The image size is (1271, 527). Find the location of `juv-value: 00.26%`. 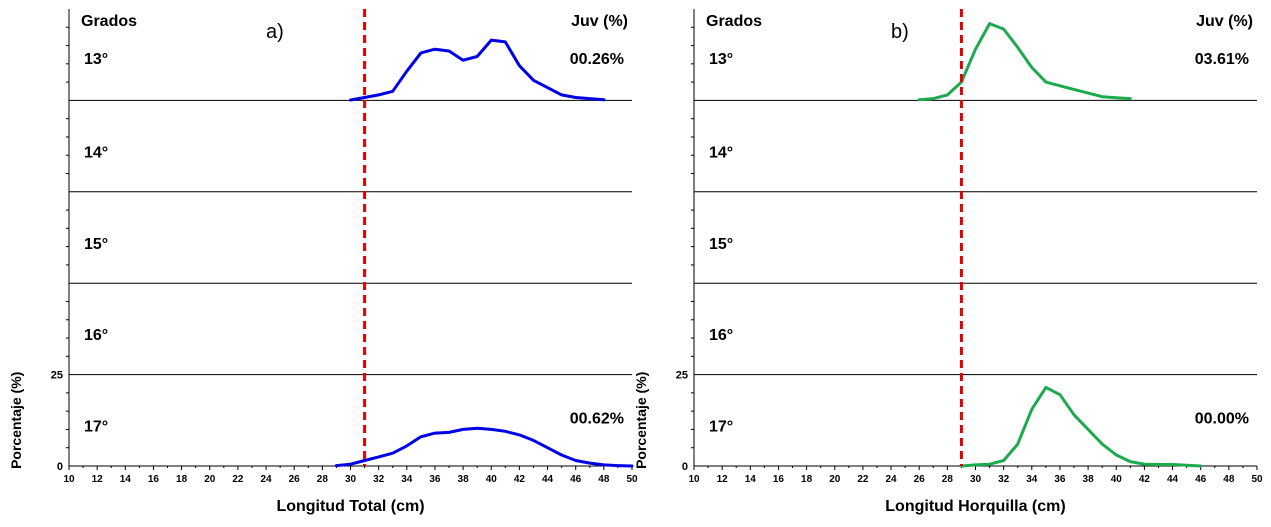

juv-value: 00.26% is located at coordinates (597, 59).